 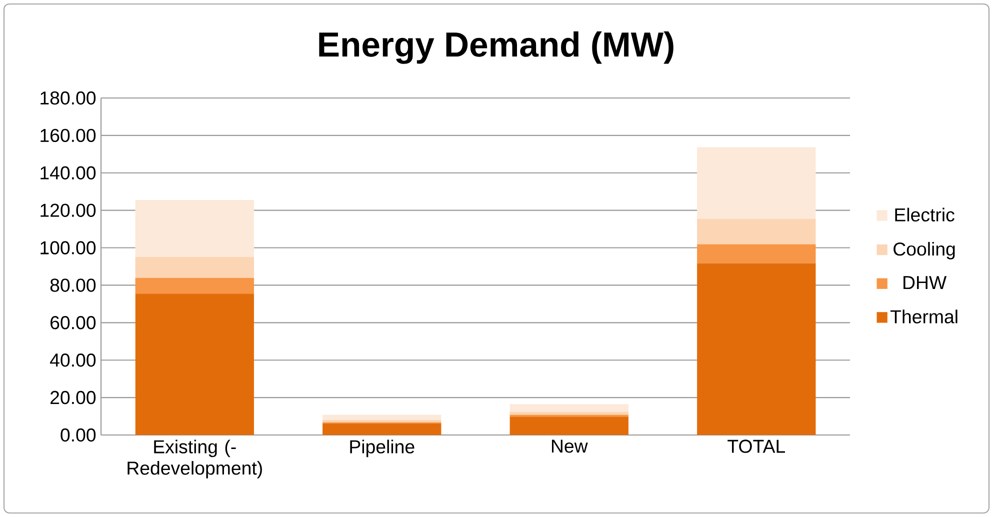 What do you see at coordinates (382, 449) in the screenshot?
I see `x-tick-label: Pipeline` at bounding box center [382, 449].